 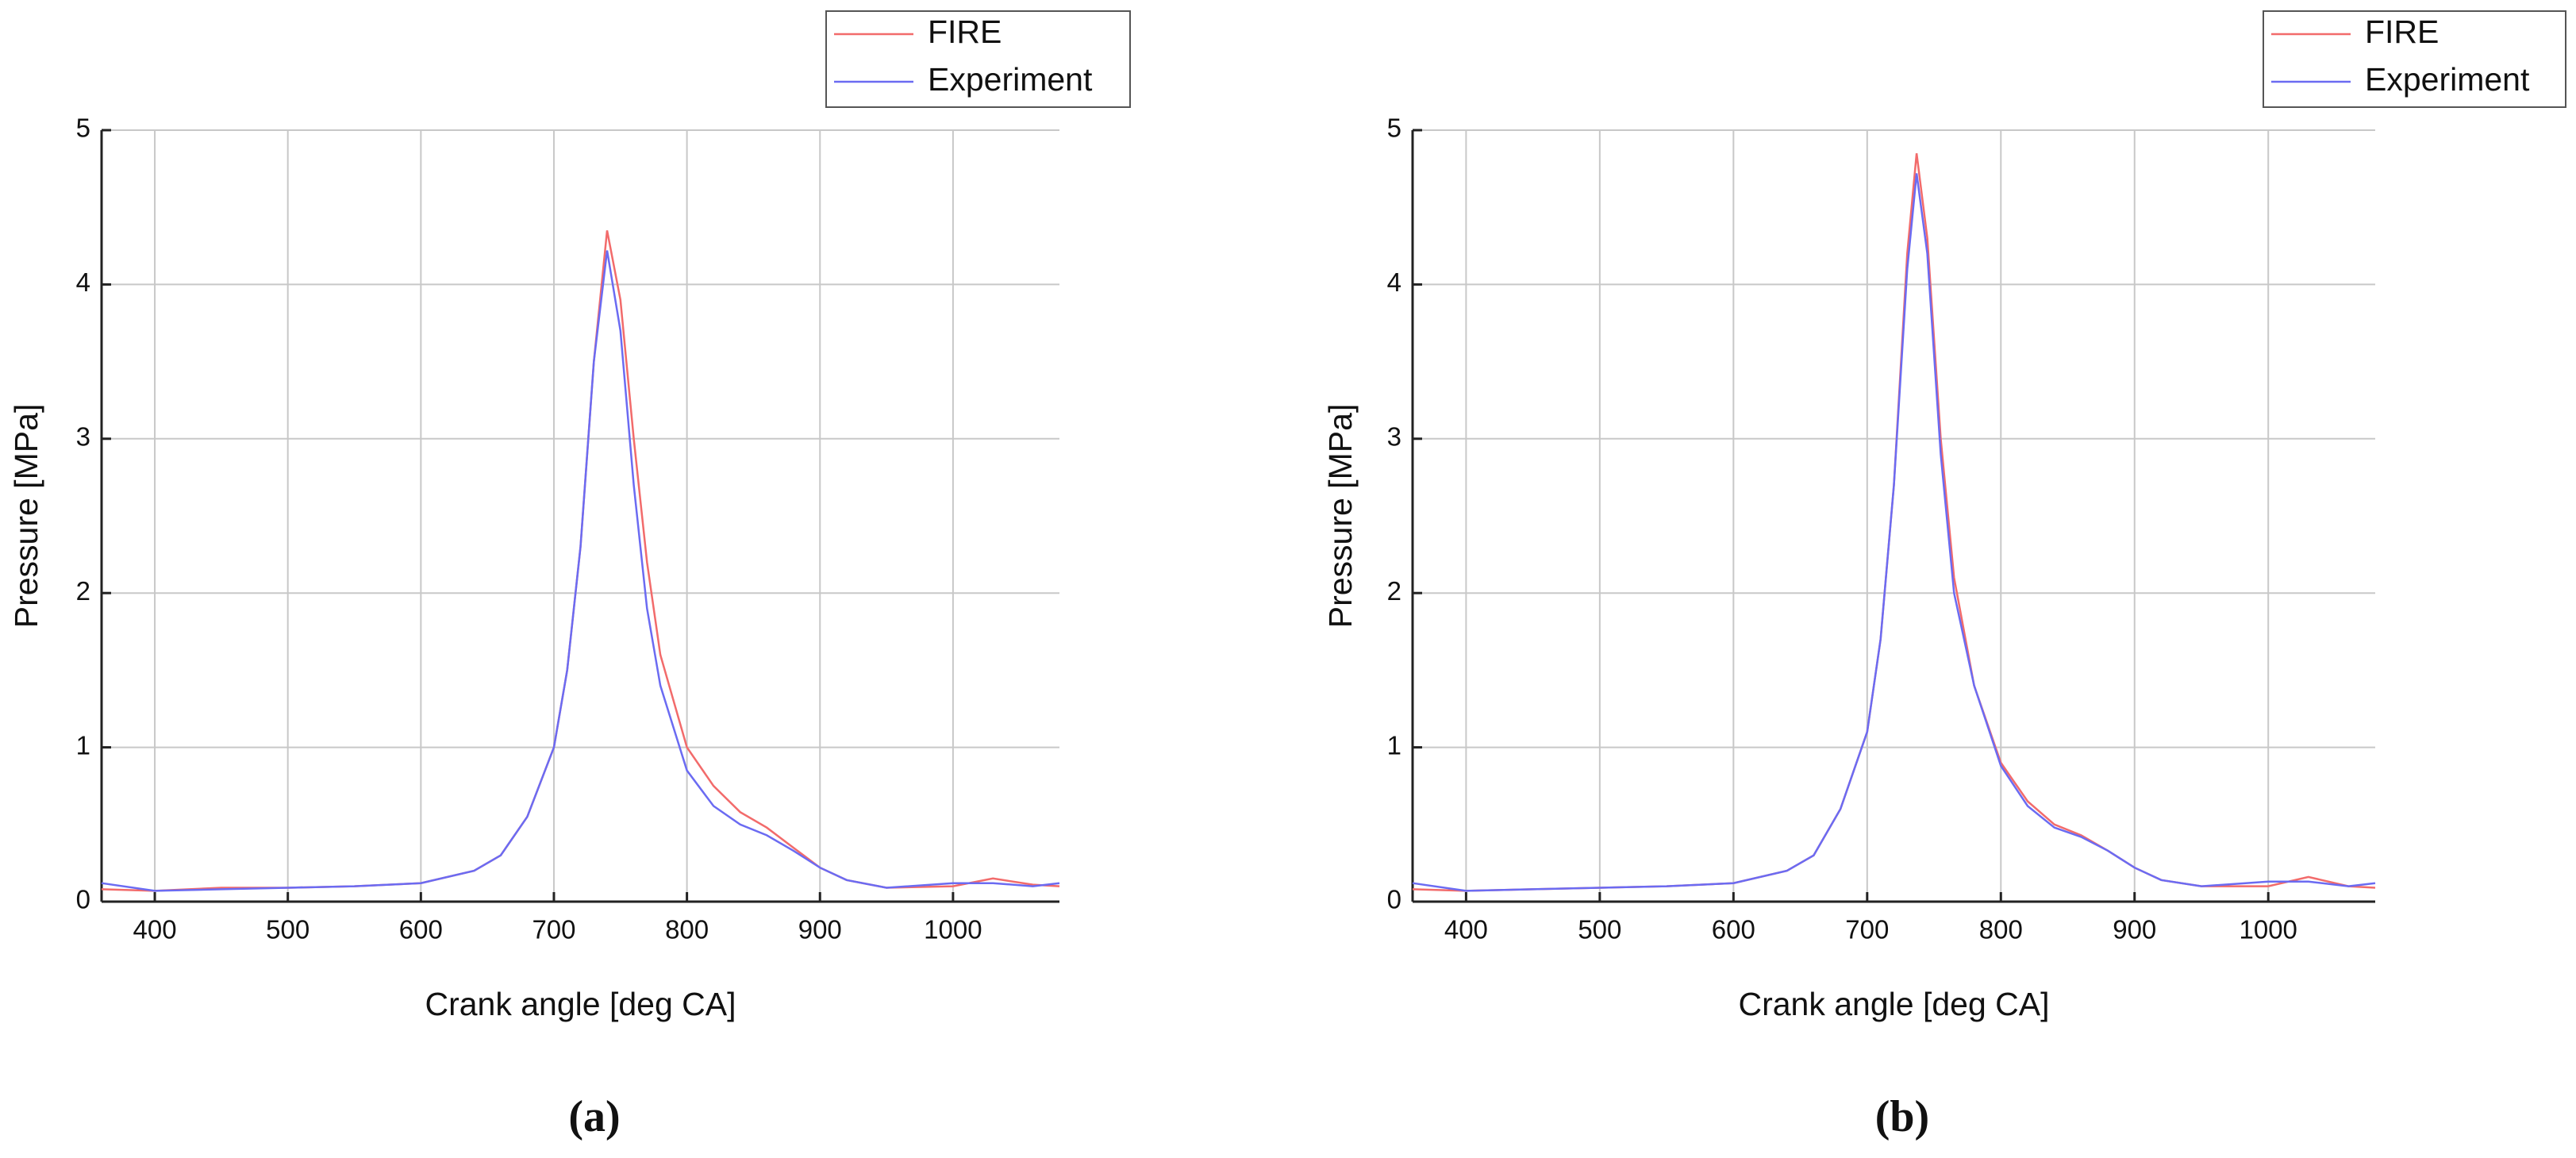 What do you see at coordinates (1902, 1116) in the screenshot?
I see `caption: (b)` at bounding box center [1902, 1116].